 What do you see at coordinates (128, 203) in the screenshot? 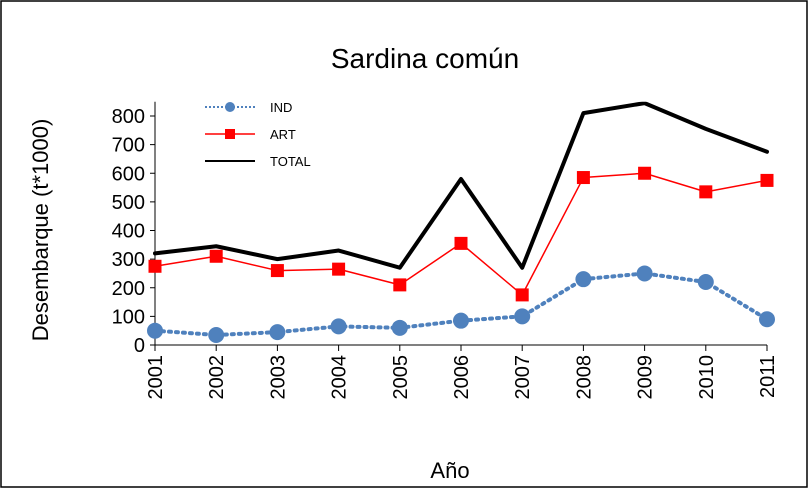
I see `y-tick-label: 500` at bounding box center [128, 203].